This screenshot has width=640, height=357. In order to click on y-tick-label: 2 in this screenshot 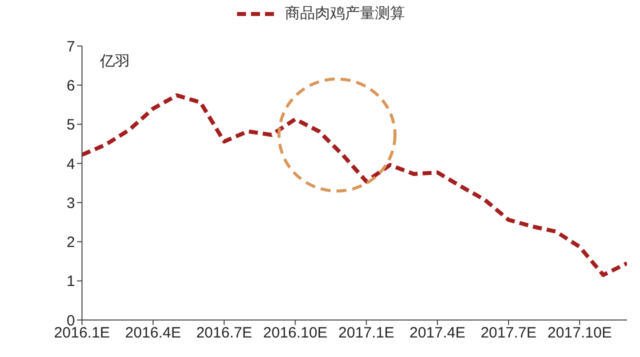, I will do `click(70, 243)`.